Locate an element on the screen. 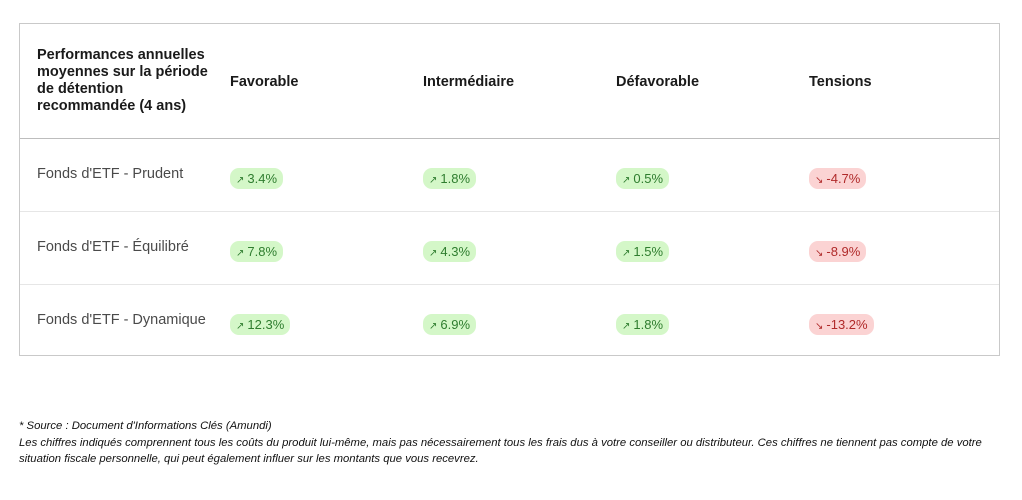  value-badge: ↘ -13.2% is located at coordinates (841, 324).